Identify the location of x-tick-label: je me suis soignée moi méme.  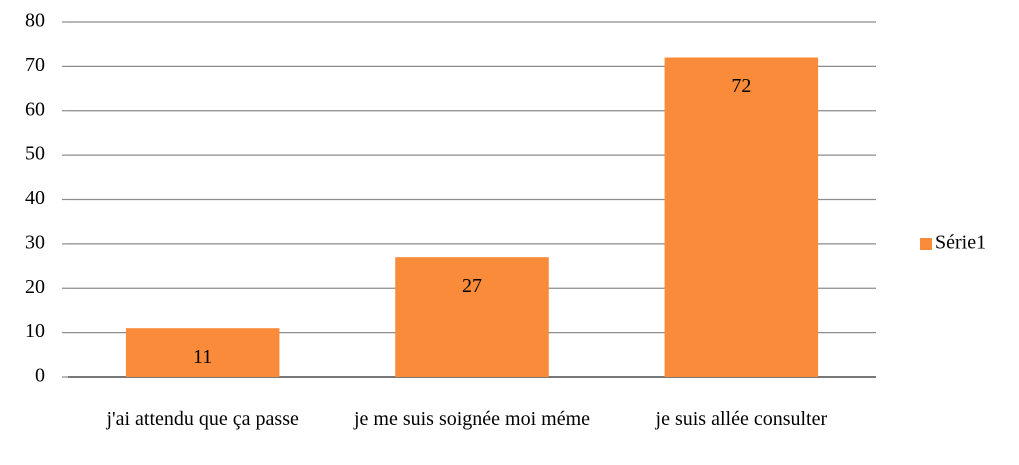
(471, 419).